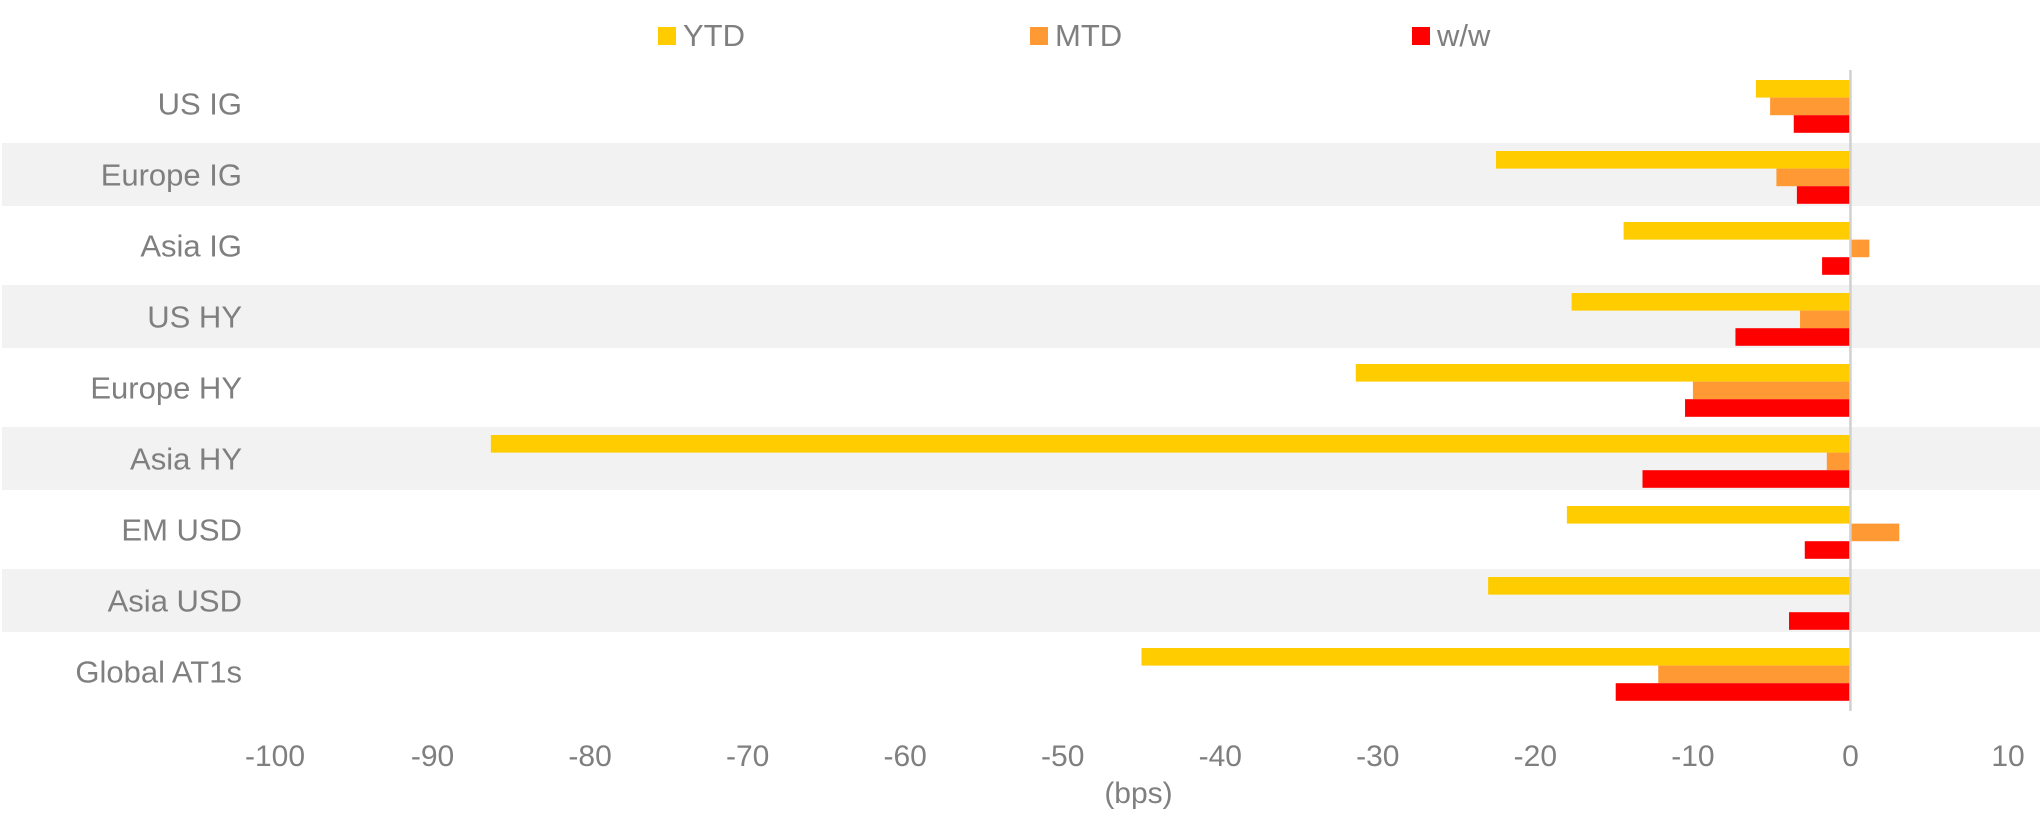 The height and width of the screenshot is (825, 2042). I want to click on category-label: EM USD, so click(181, 530).